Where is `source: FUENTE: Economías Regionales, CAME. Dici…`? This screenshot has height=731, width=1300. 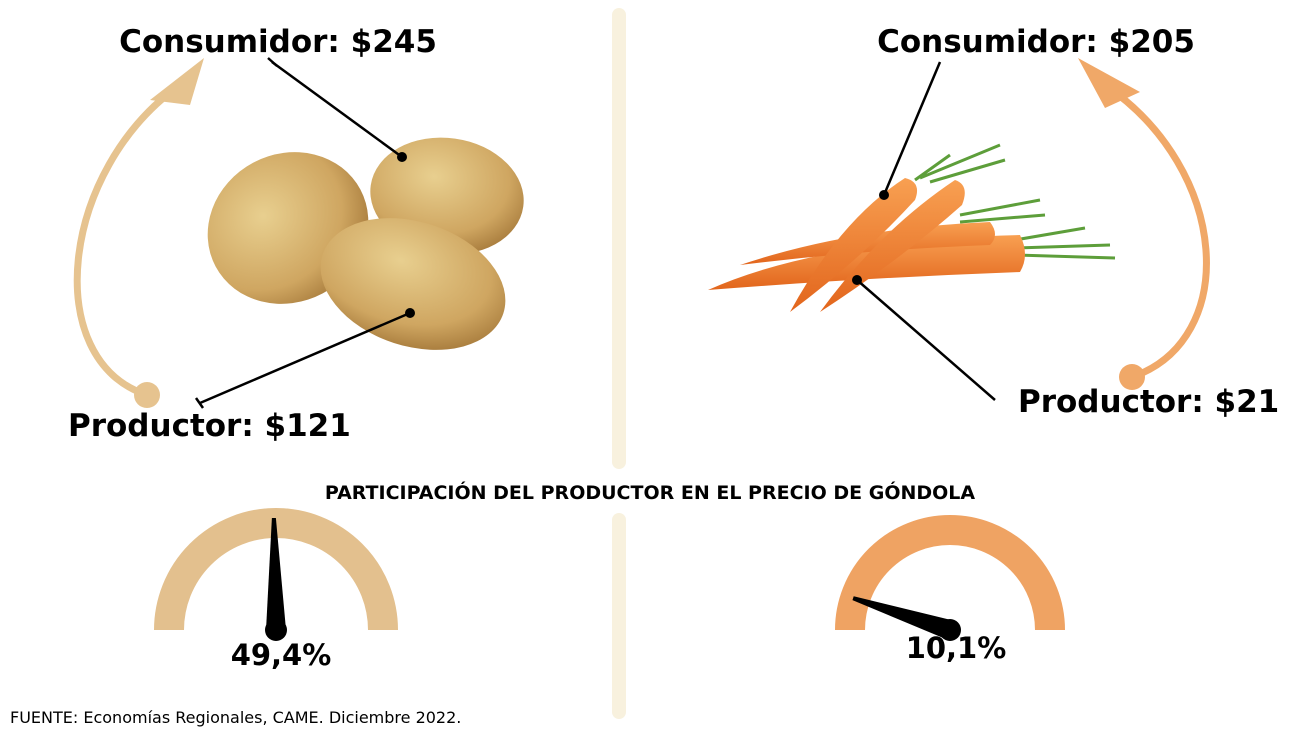
source: FUENTE: Economías Regionales, CAME. Dici… is located at coordinates (235, 717).